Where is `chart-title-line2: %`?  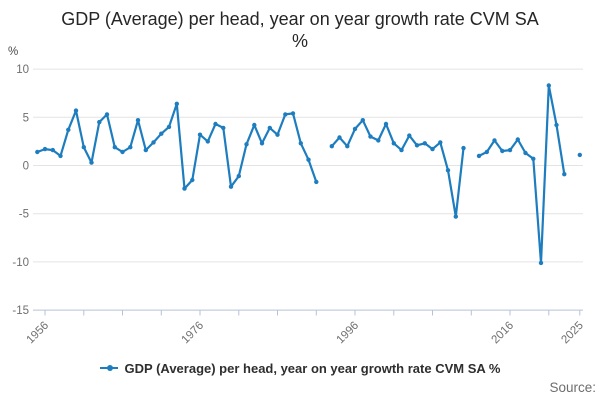
chart-title-line2: % is located at coordinates (299, 41).